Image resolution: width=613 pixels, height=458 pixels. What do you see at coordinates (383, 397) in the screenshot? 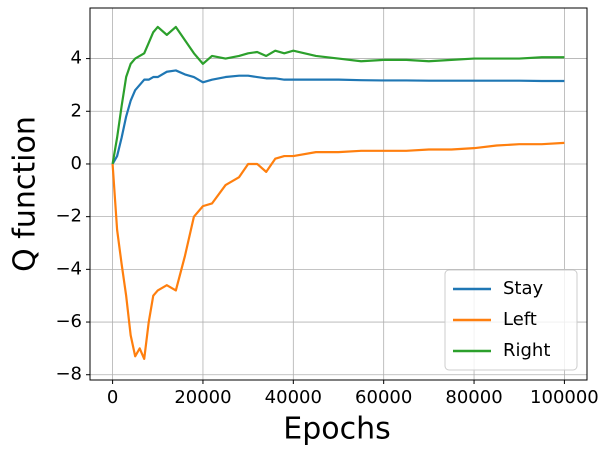
I see `x-tick-label: 60000` at bounding box center [383, 397].